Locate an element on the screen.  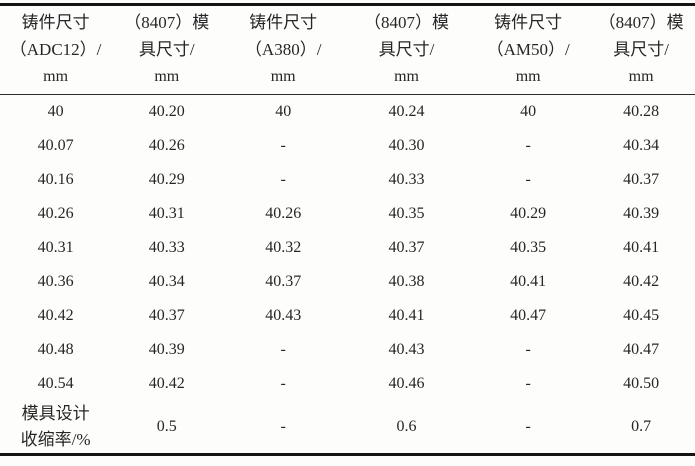
column-header-casting-a380: 铸件尺寸 （A380）/ mm is located at coordinates (283, 49).